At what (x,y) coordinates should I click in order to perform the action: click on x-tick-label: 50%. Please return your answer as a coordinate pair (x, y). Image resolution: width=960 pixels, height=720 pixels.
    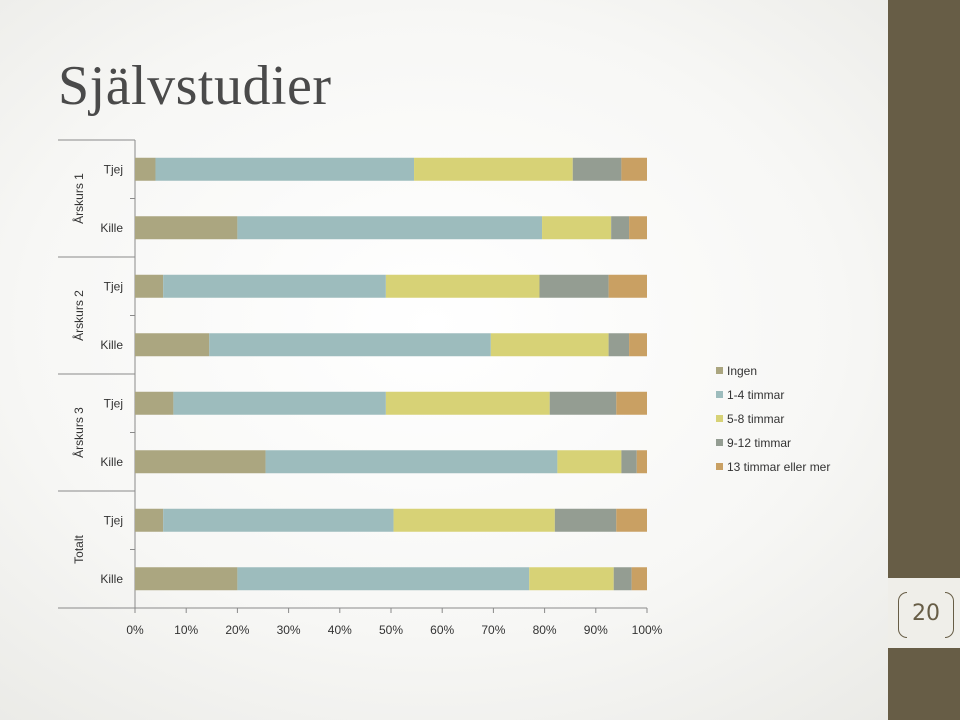
    Looking at the image, I should click on (391, 630).